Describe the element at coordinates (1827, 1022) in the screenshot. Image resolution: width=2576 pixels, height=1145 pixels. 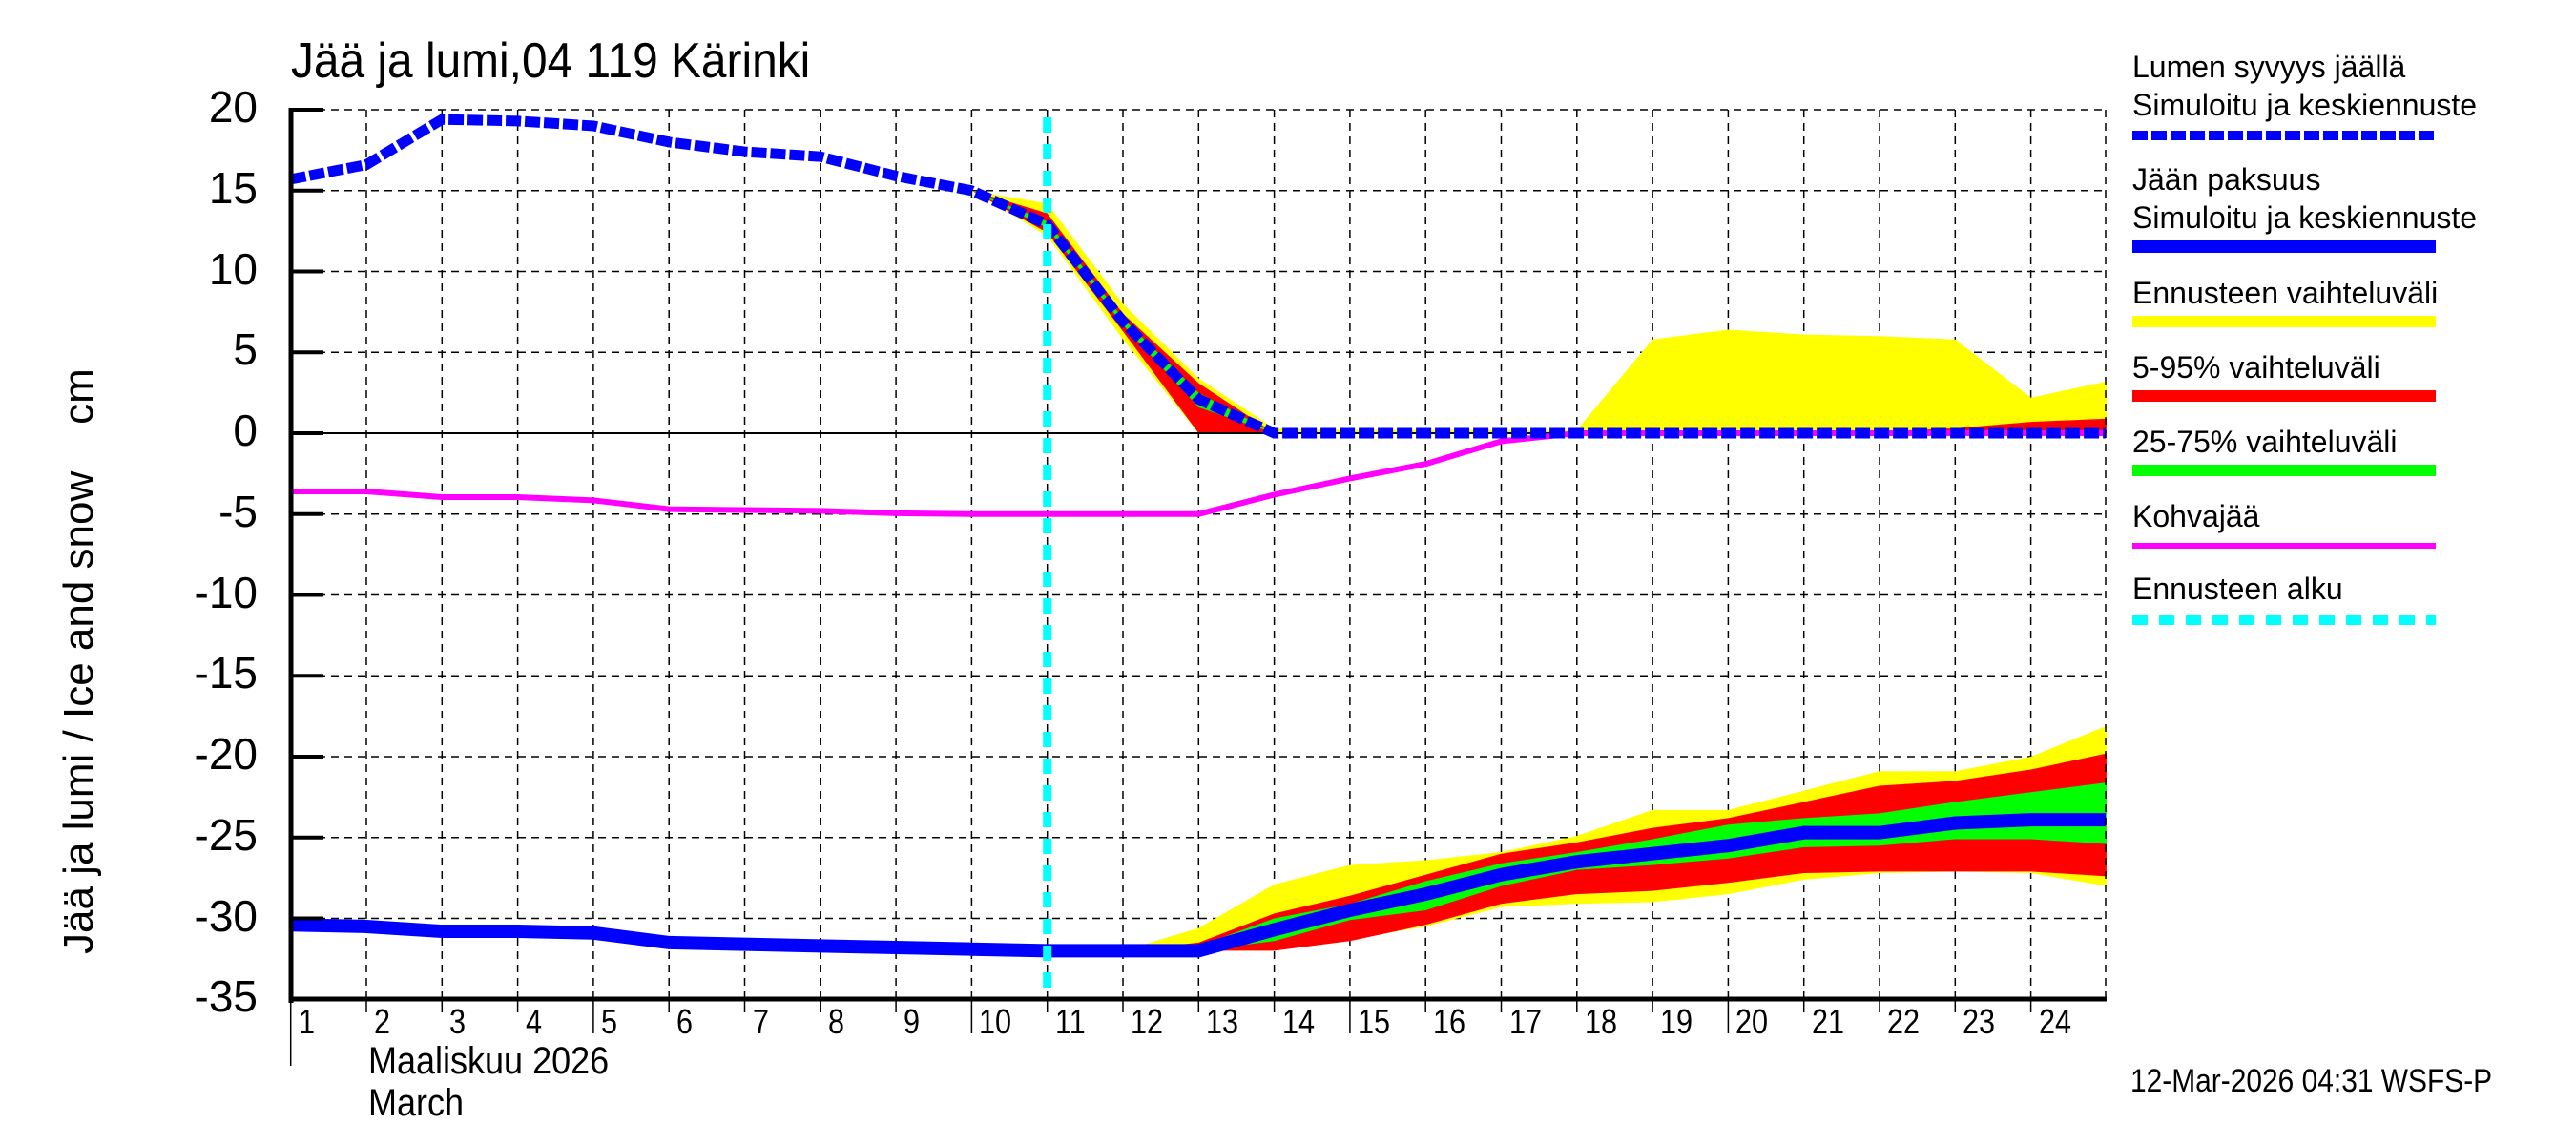
I see `x-tick-label: 21` at that location.